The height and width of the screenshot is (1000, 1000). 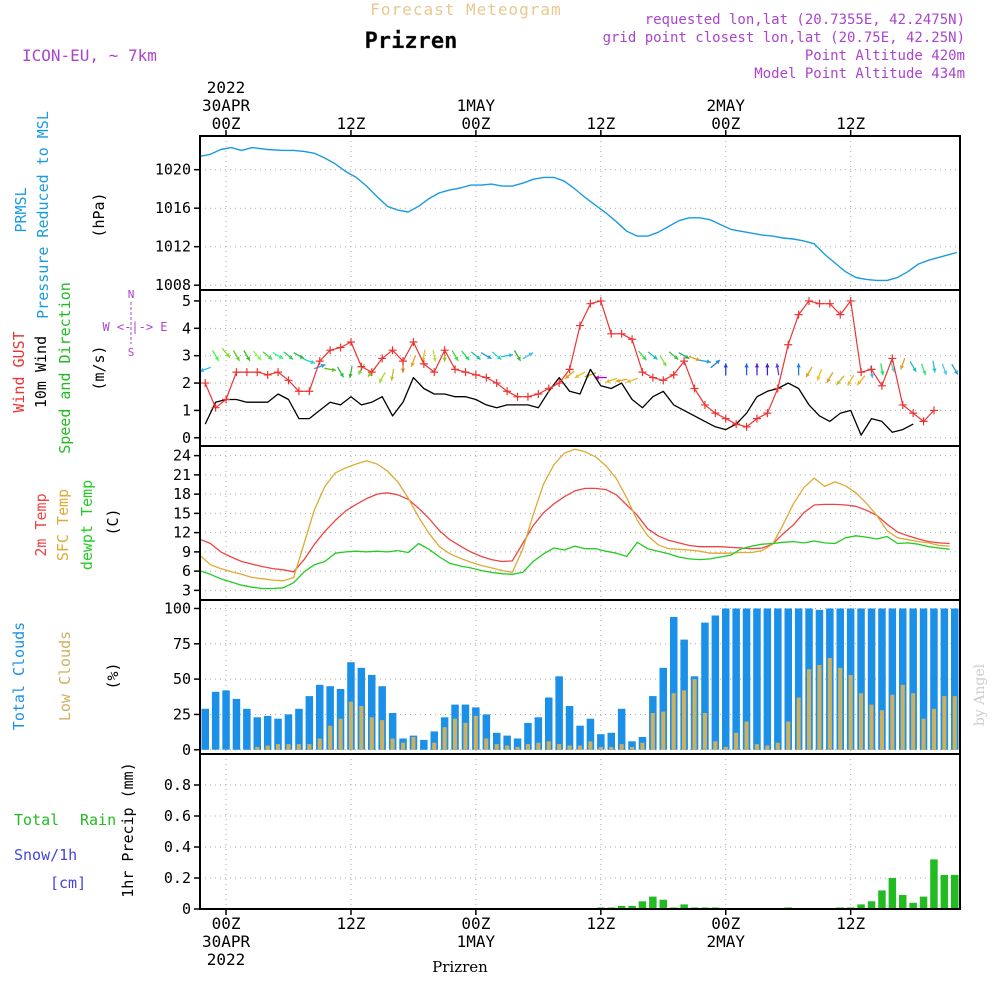 I want to click on wind-10m-label: 10m Wind, so click(x=41, y=372).